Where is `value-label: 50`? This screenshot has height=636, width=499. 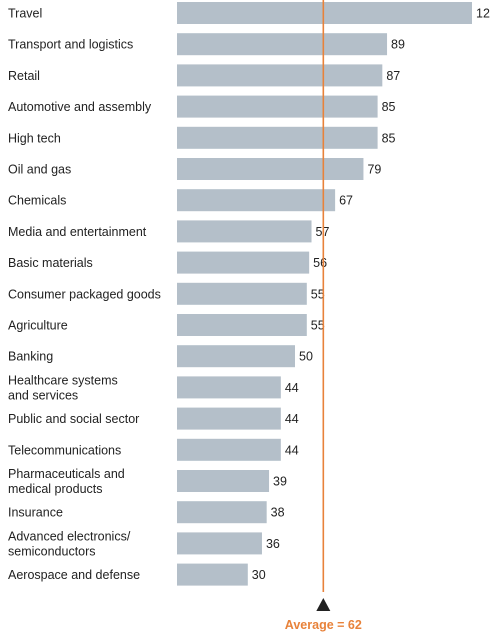 value-label: 50 is located at coordinates (306, 357).